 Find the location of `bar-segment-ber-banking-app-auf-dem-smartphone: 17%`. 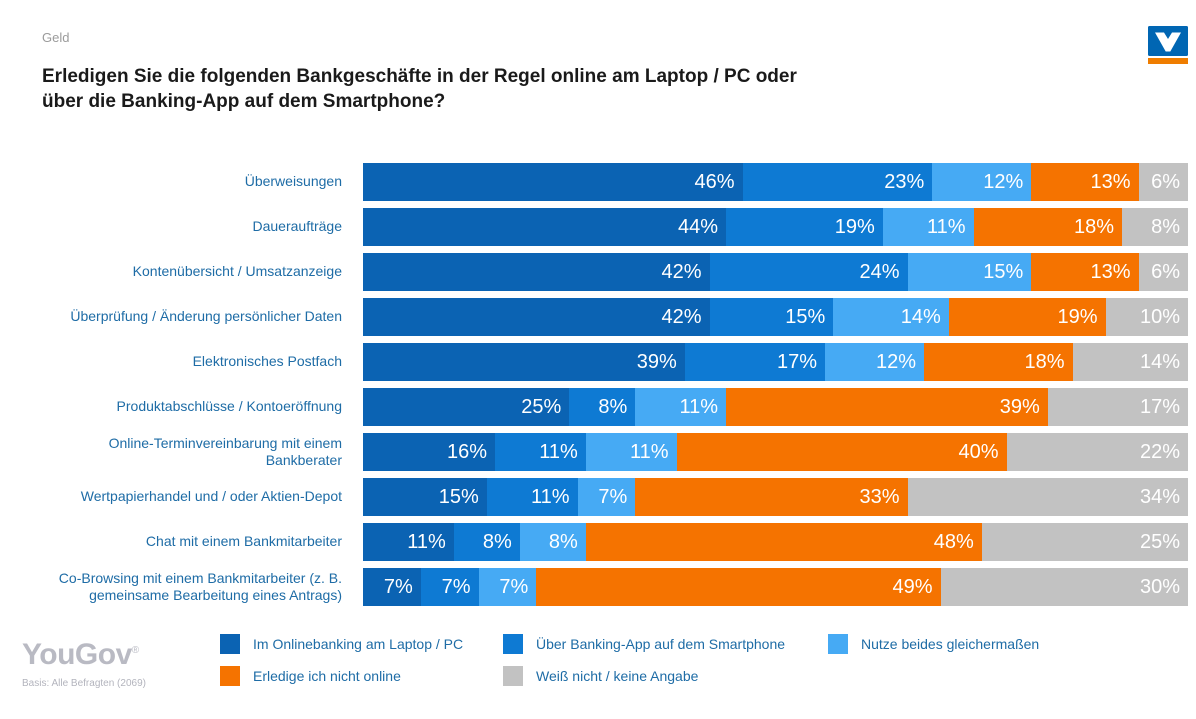

bar-segment-ber-banking-app-auf-dem-smartphone: 17% is located at coordinates (754, 362).